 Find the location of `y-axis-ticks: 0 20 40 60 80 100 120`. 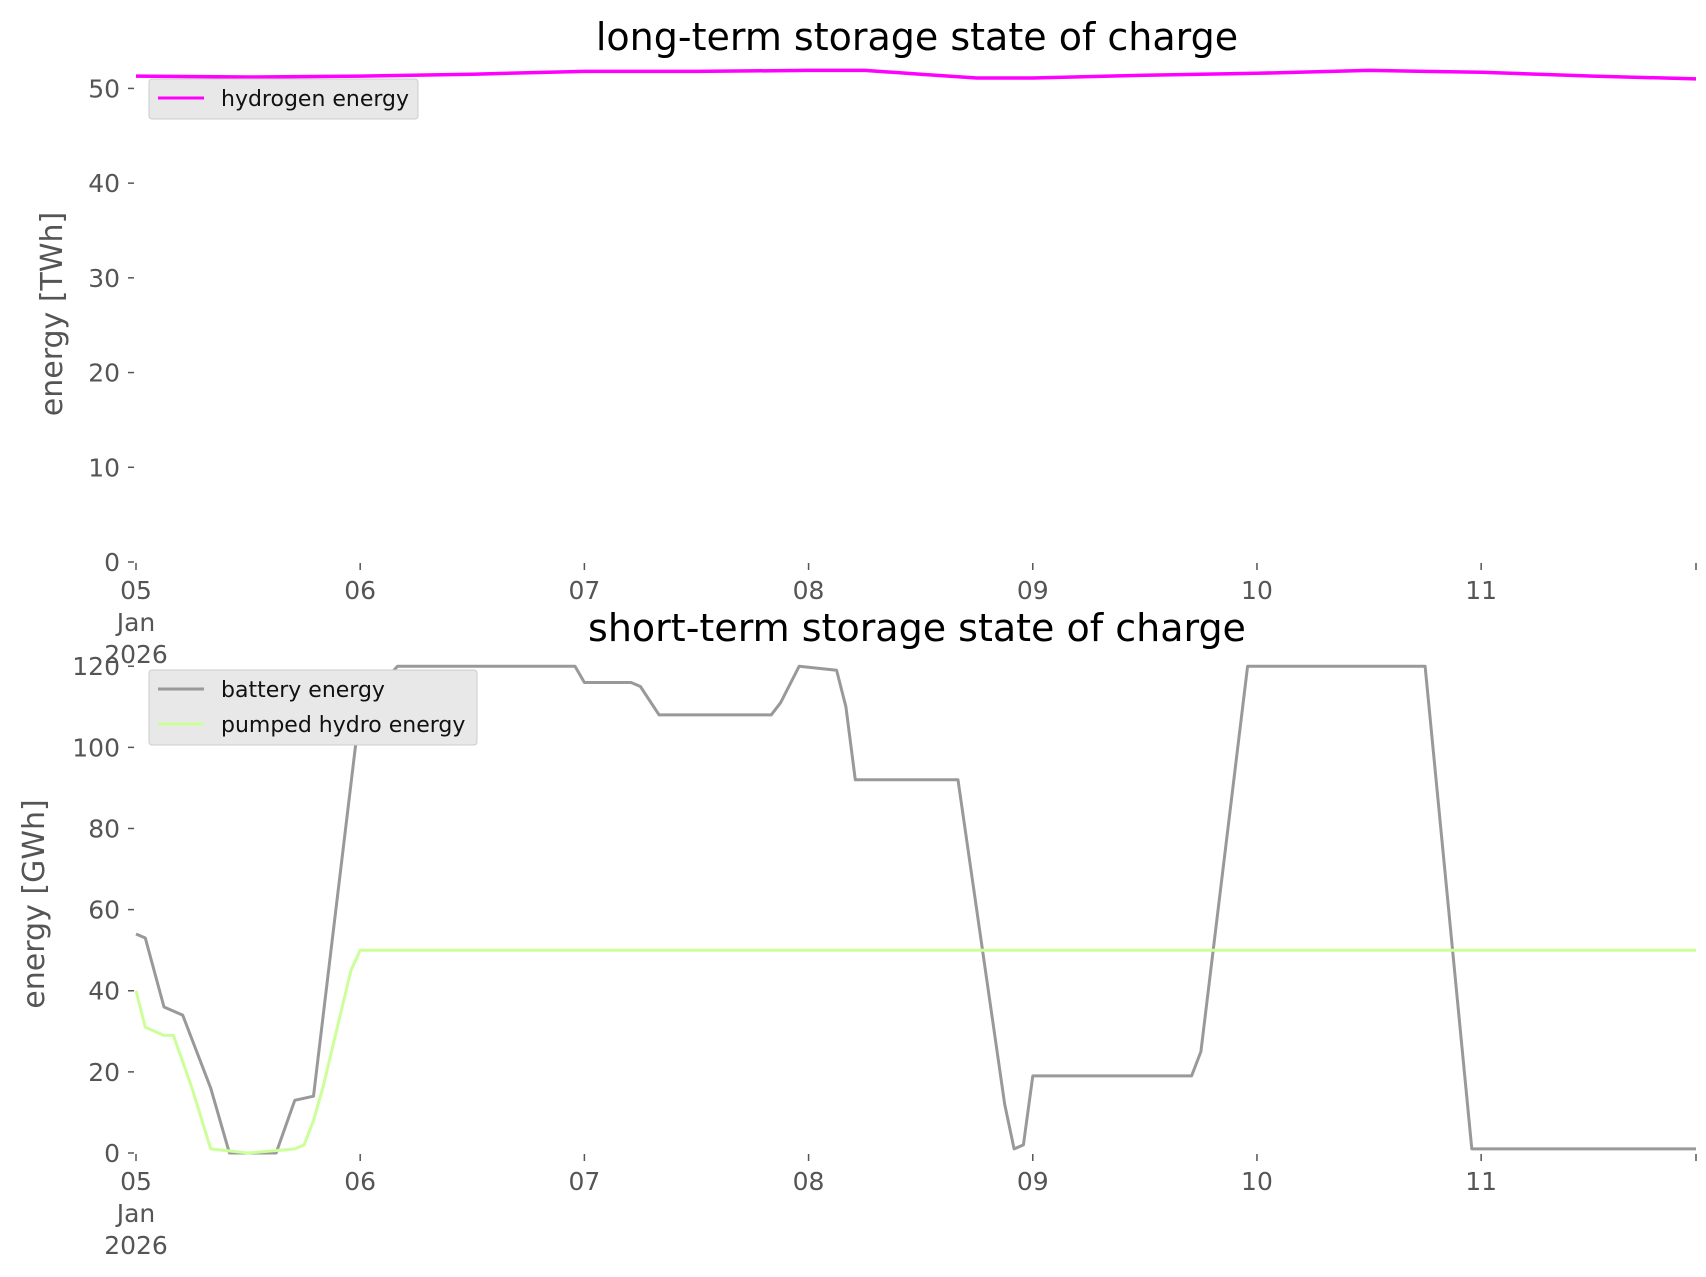

y-axis-ticks: 0 20 40 60 80 100 120 is located at coordinates (103, 910).